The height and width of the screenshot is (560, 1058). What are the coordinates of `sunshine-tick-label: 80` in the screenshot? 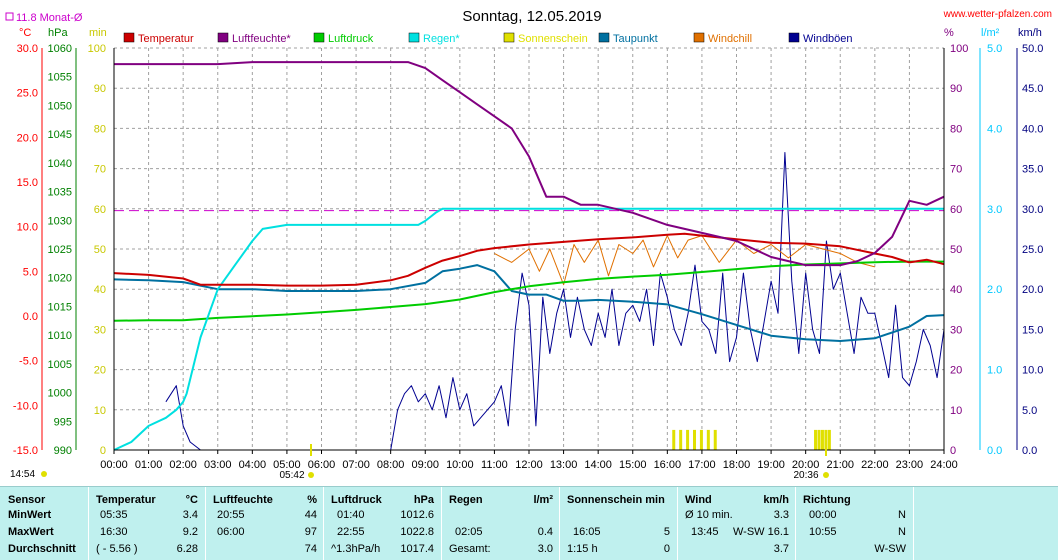 It's located at (100, 129).